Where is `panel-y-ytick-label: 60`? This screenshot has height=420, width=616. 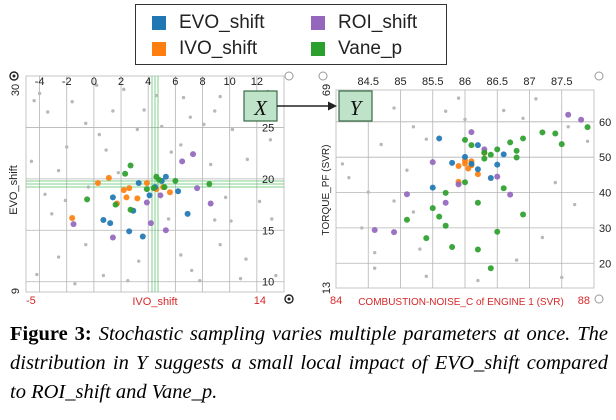 panel-y-ytick-label: 60 is located at coordinates (605, 123).